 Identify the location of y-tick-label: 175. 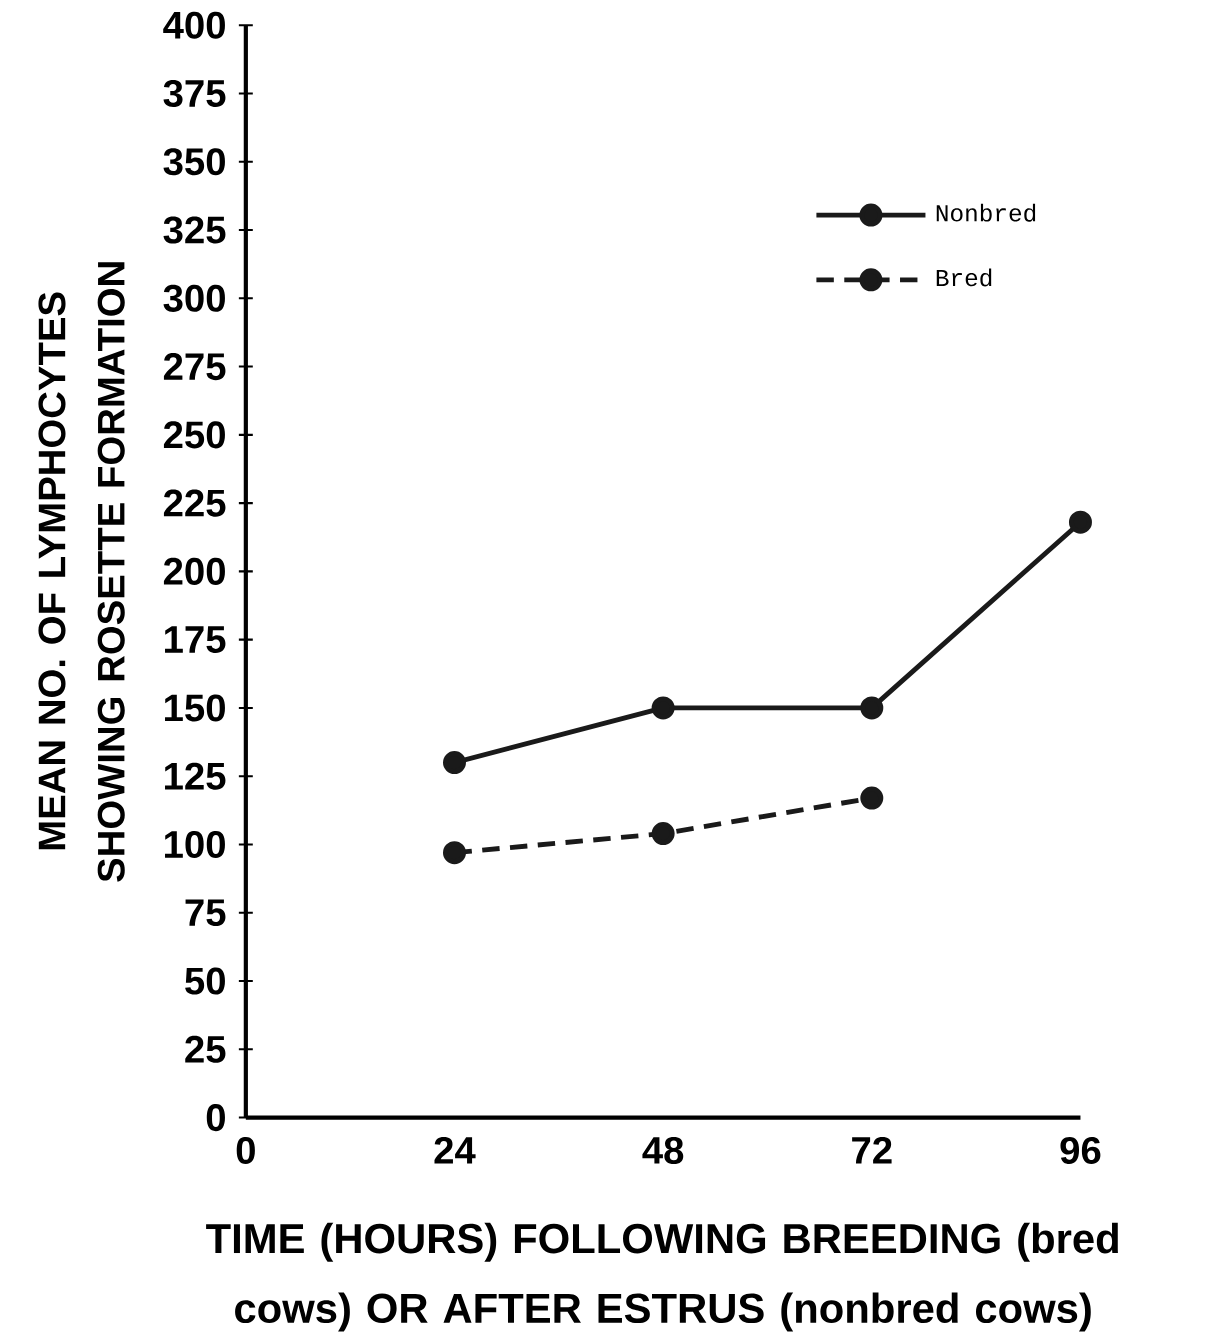
(195, 640).